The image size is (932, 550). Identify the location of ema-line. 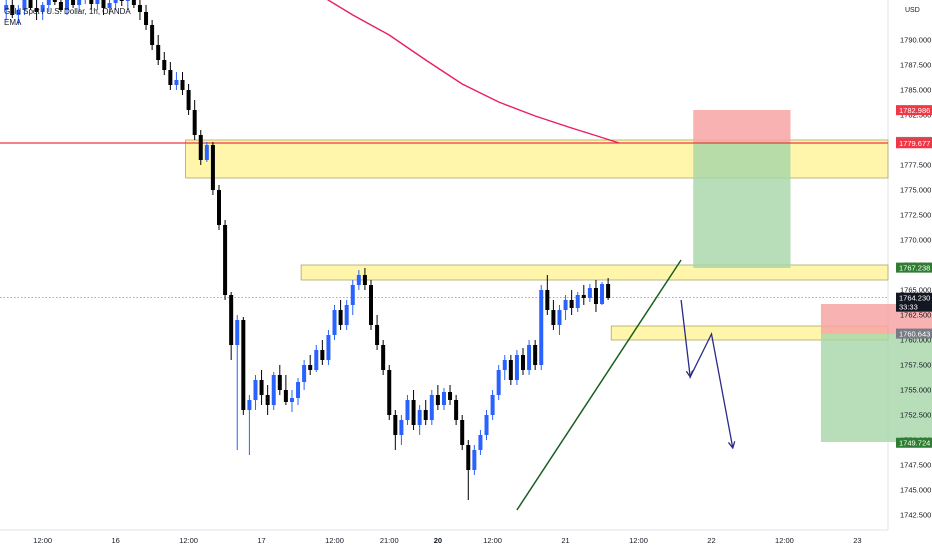
(473, 72).